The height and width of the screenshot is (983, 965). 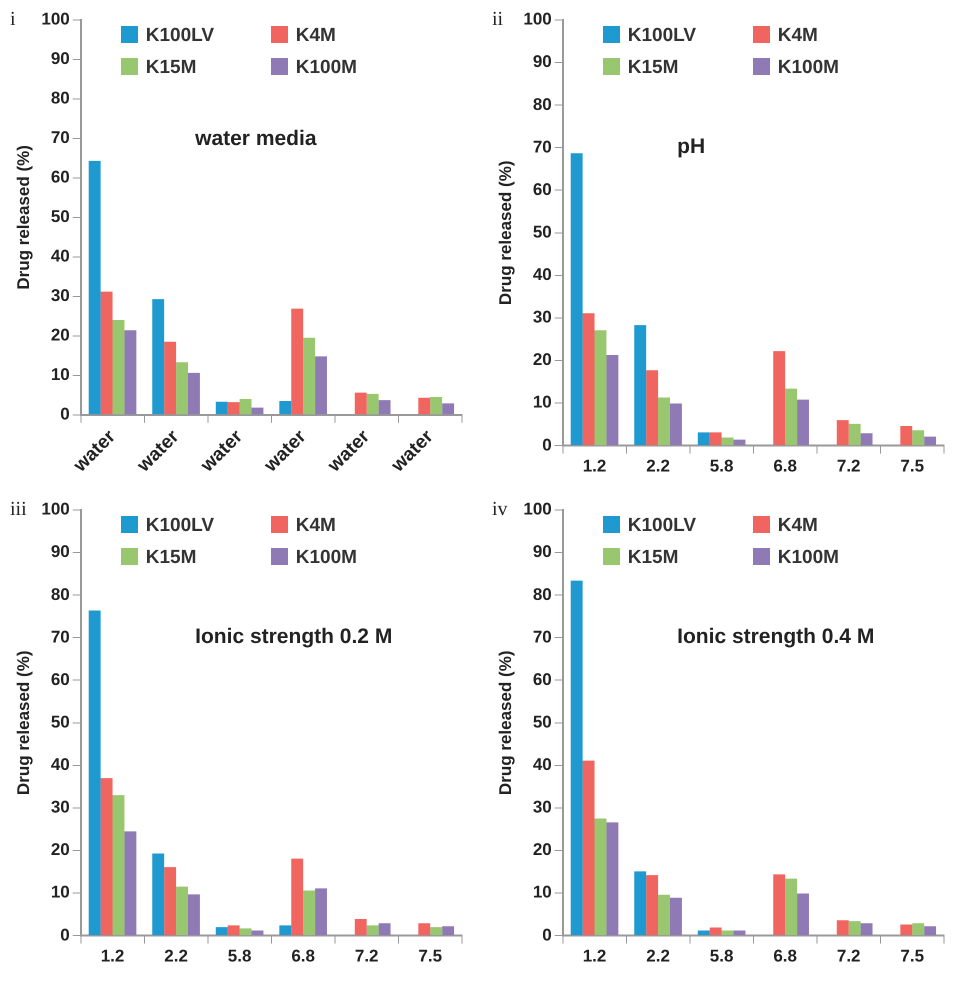 I want to click on x-tick-label: 7.2, so click(x=848, y=956).